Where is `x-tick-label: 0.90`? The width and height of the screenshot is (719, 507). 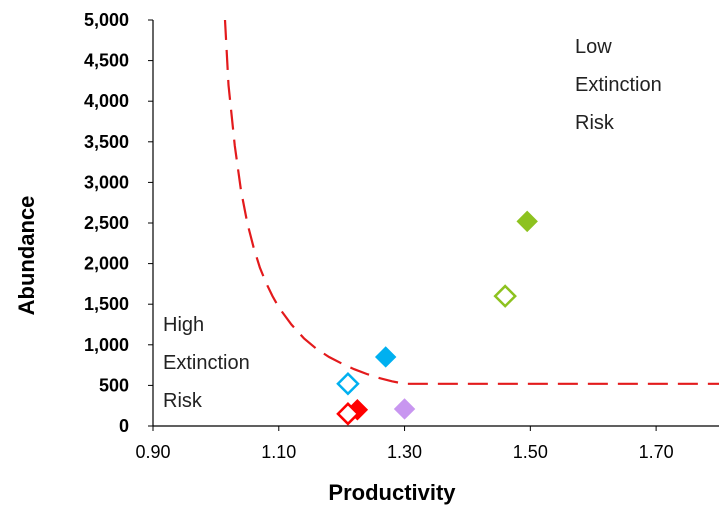
x-tick-label: 0.90 is located at coordinates (152, 452).